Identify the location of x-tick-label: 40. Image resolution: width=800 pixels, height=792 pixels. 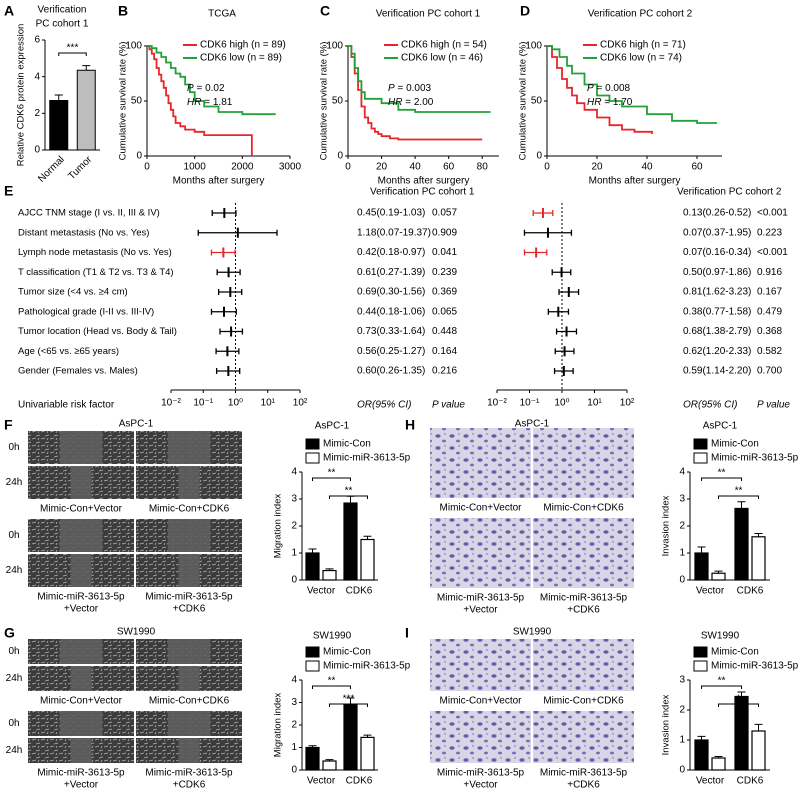
(416, 167).